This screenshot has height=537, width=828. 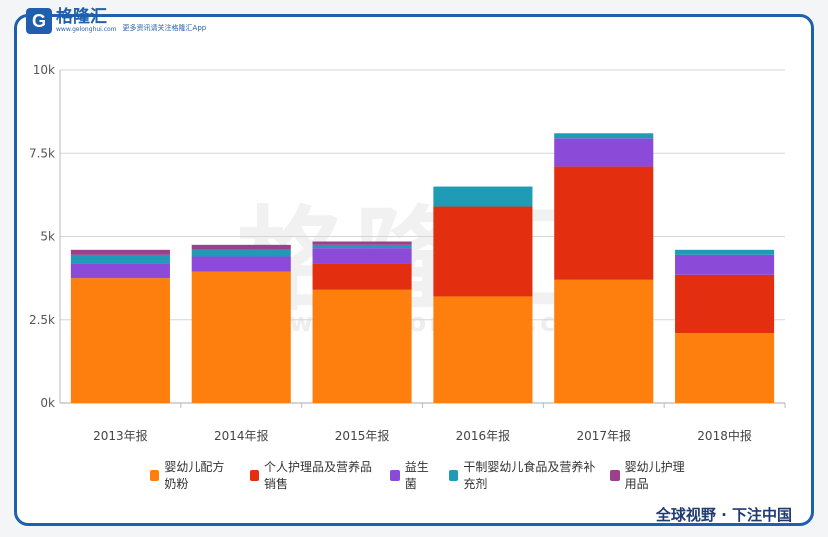 I want to click on legend-item: 干制婴幼儿食品及营养补充剂, so click(x=522, y=475).